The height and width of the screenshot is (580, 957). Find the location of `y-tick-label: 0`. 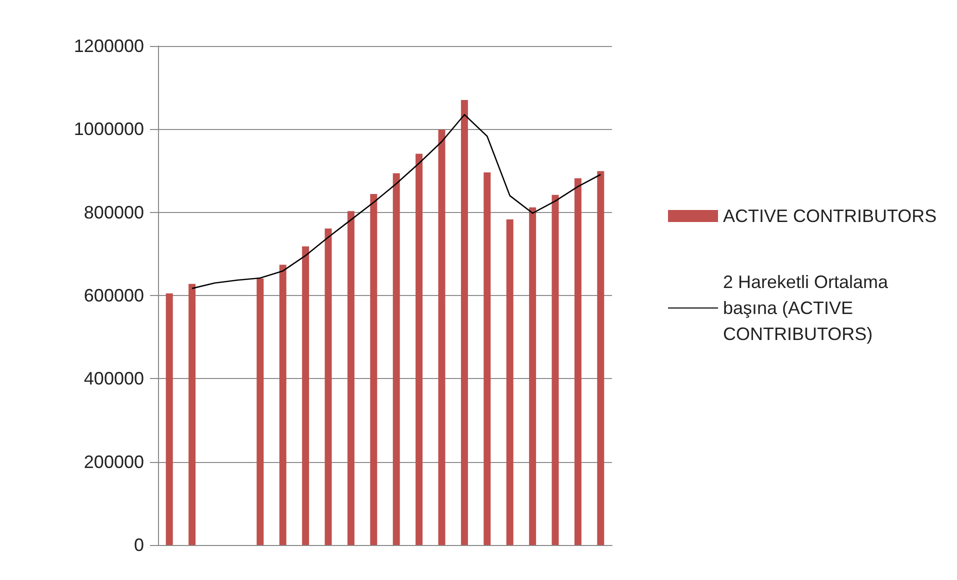

y-tick-label: 0 is located at coordinates (139, 545).